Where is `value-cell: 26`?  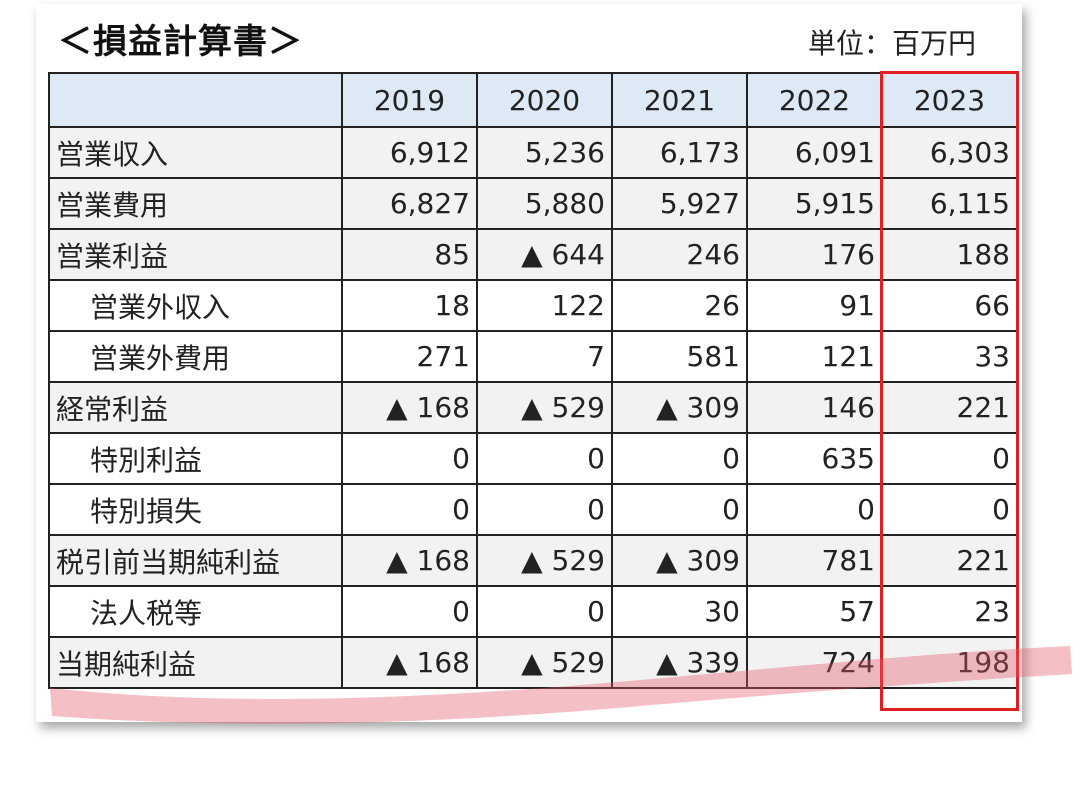 value-cell: 26 is located at coordinates (679, 305).